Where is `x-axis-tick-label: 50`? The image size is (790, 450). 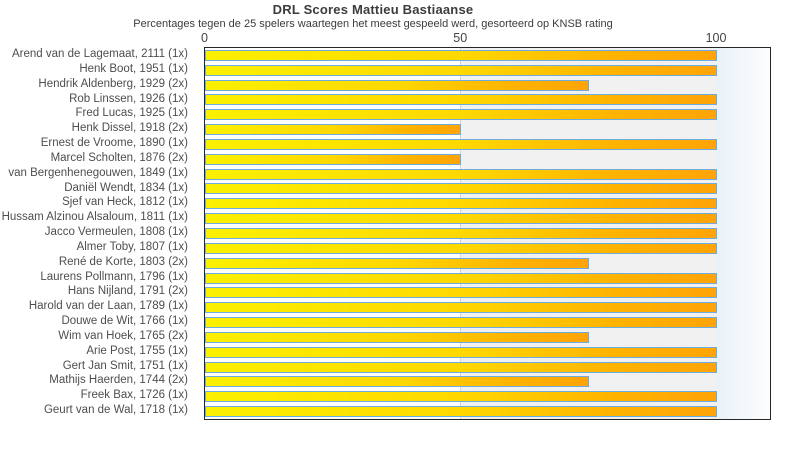 x-axis-tick-label: 50 is located at coordinates (460, 38).